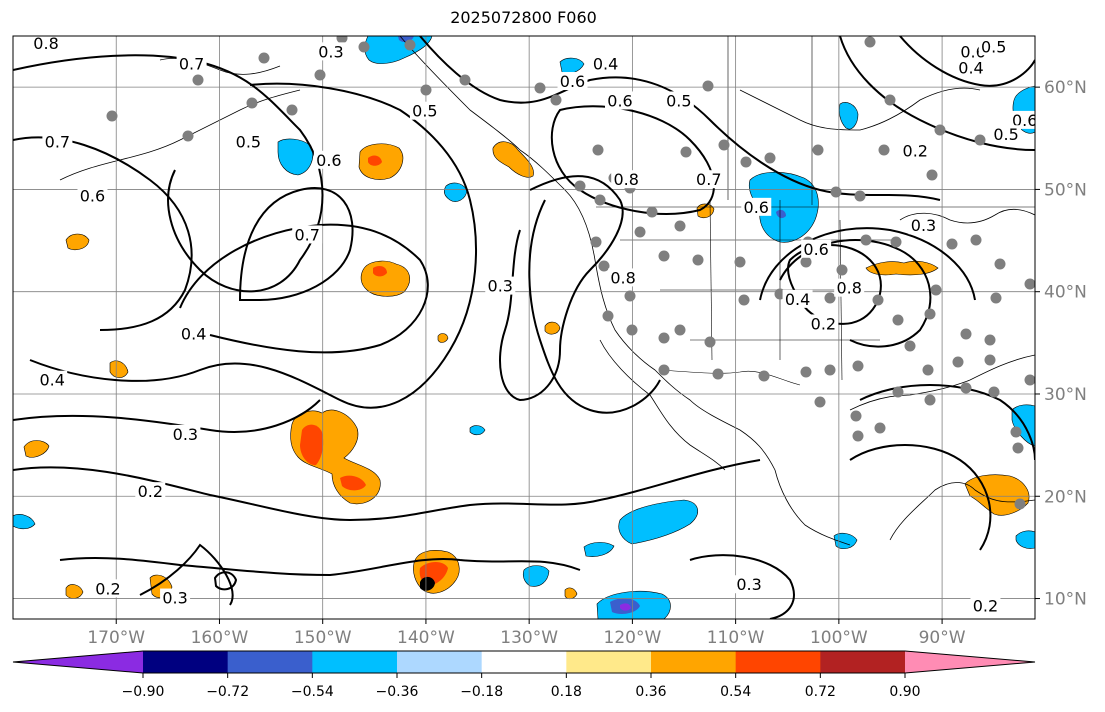  I want to click on lon-tick-label: 170°W, so click(116, 638).